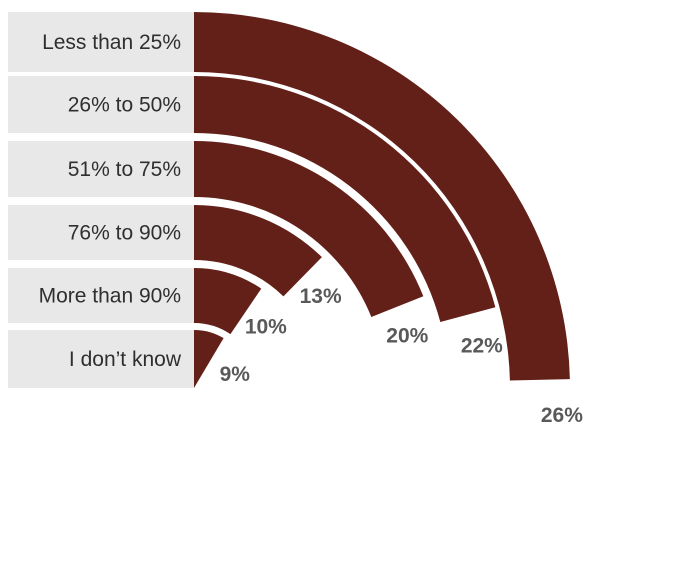  Describe the element at coordinates (125, 359) in the screenshot. I see `category-label: I don’t know` at that location.